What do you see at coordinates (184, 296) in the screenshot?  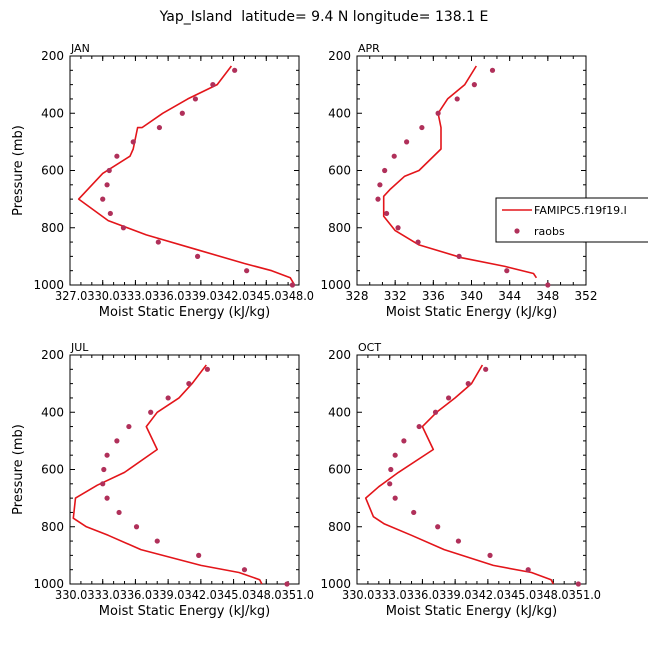 I see `x-tick-labels: 327.0330.0333.0336.0339.0342.0345.0348.0` at bounding box center [184, 296].